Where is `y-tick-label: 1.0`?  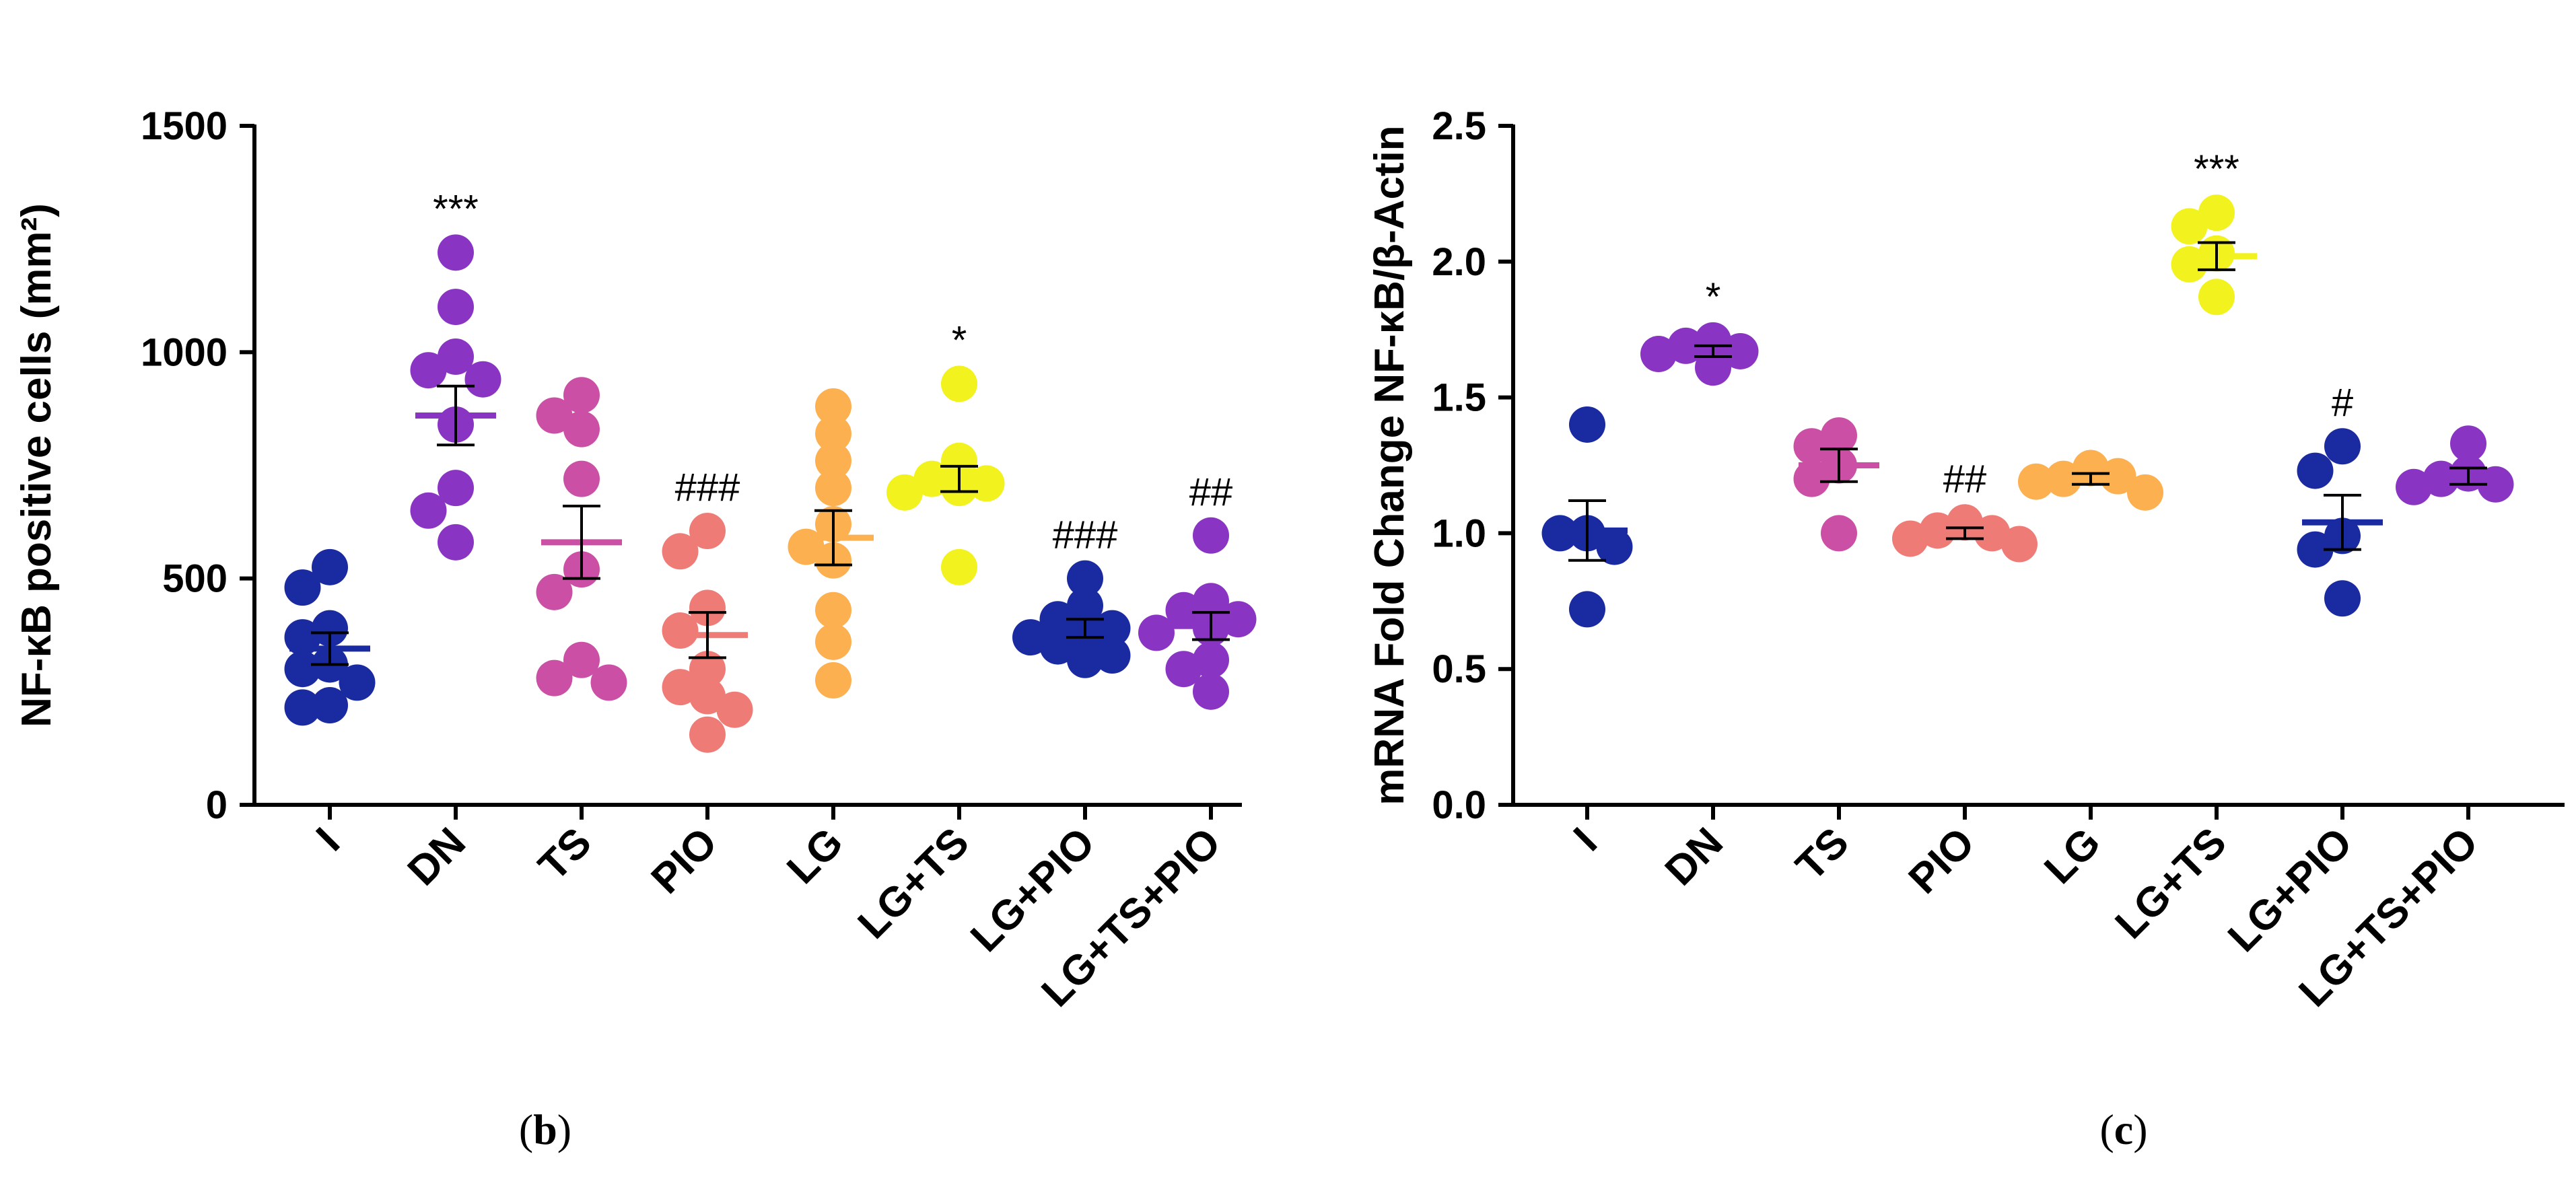
y-tick-label: 1.0 is located at coordinates (1459, 533).